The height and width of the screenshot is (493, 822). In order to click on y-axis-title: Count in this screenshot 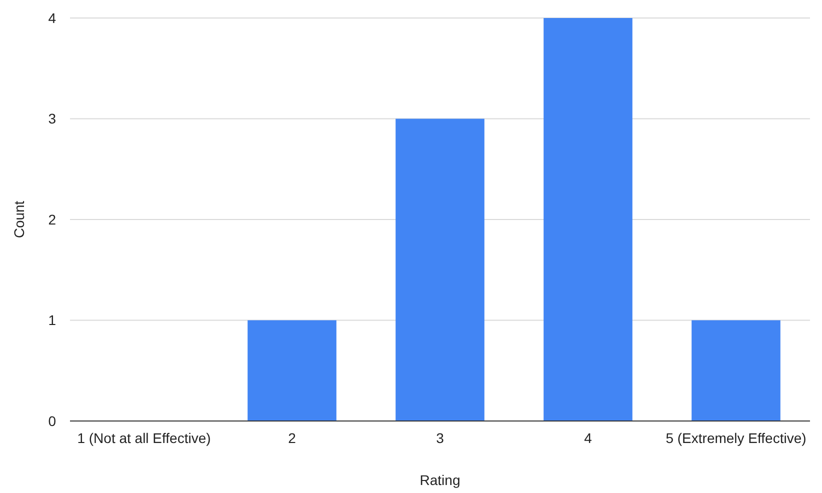, I will do `click(19, 219)`.